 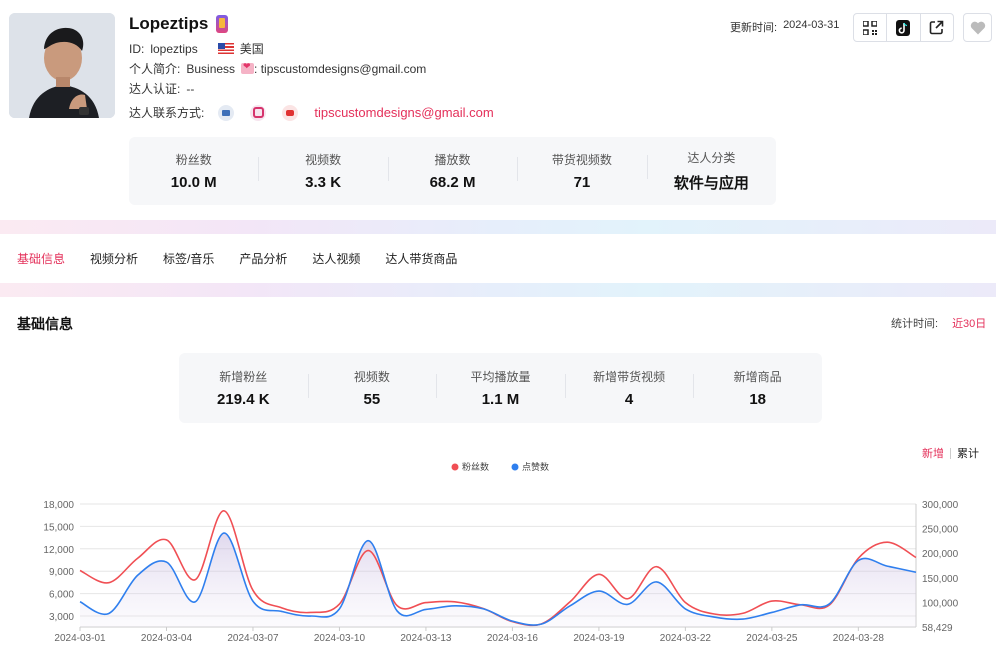 I want to click on us-flag-icon, so click(x=225, y=48).